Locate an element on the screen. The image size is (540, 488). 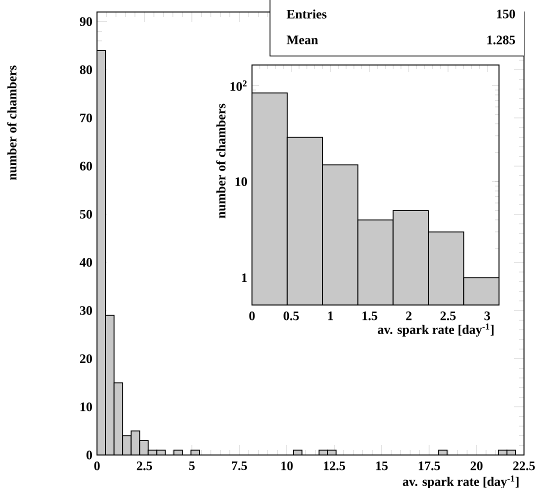
x-tick-label: 1 is located at coordinates (330, 316).